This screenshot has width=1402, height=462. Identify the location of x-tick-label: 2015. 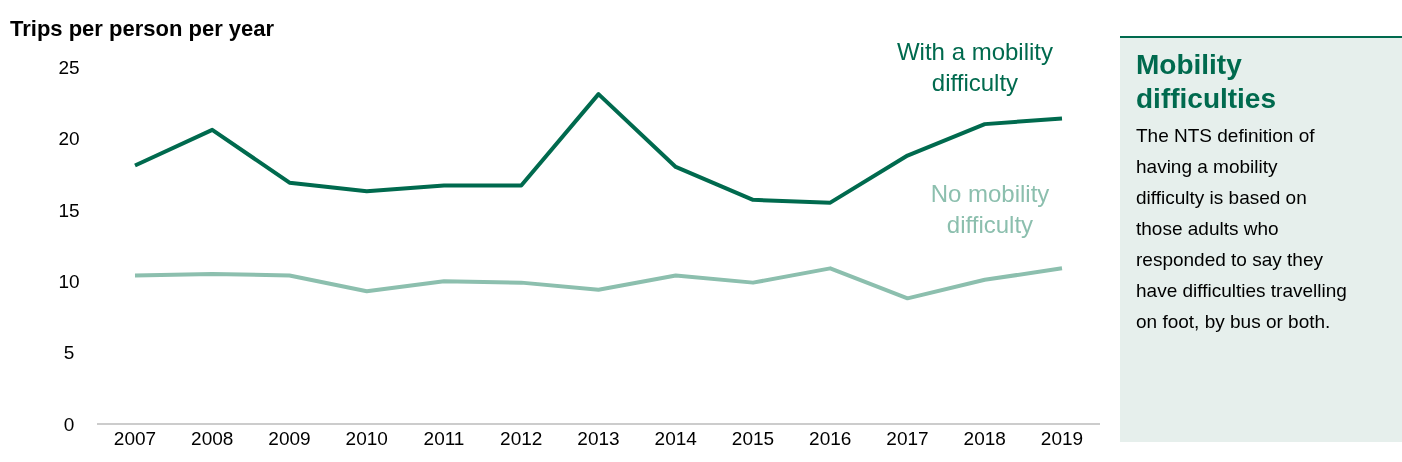
(753, 439).